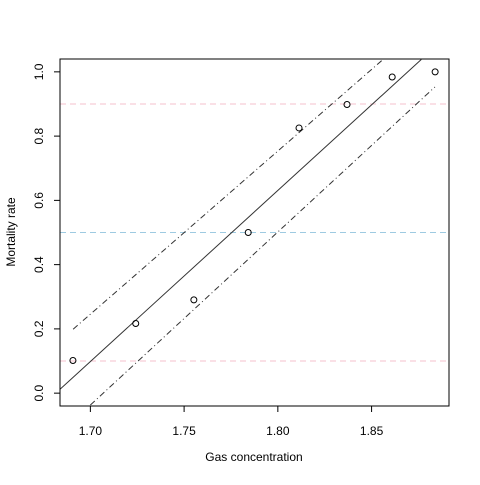 This screenshot has width=480, height=485. Describe the element at coordinates (39, 392) in the screenshot. I see `y-tick-label: 0.0` at that location.